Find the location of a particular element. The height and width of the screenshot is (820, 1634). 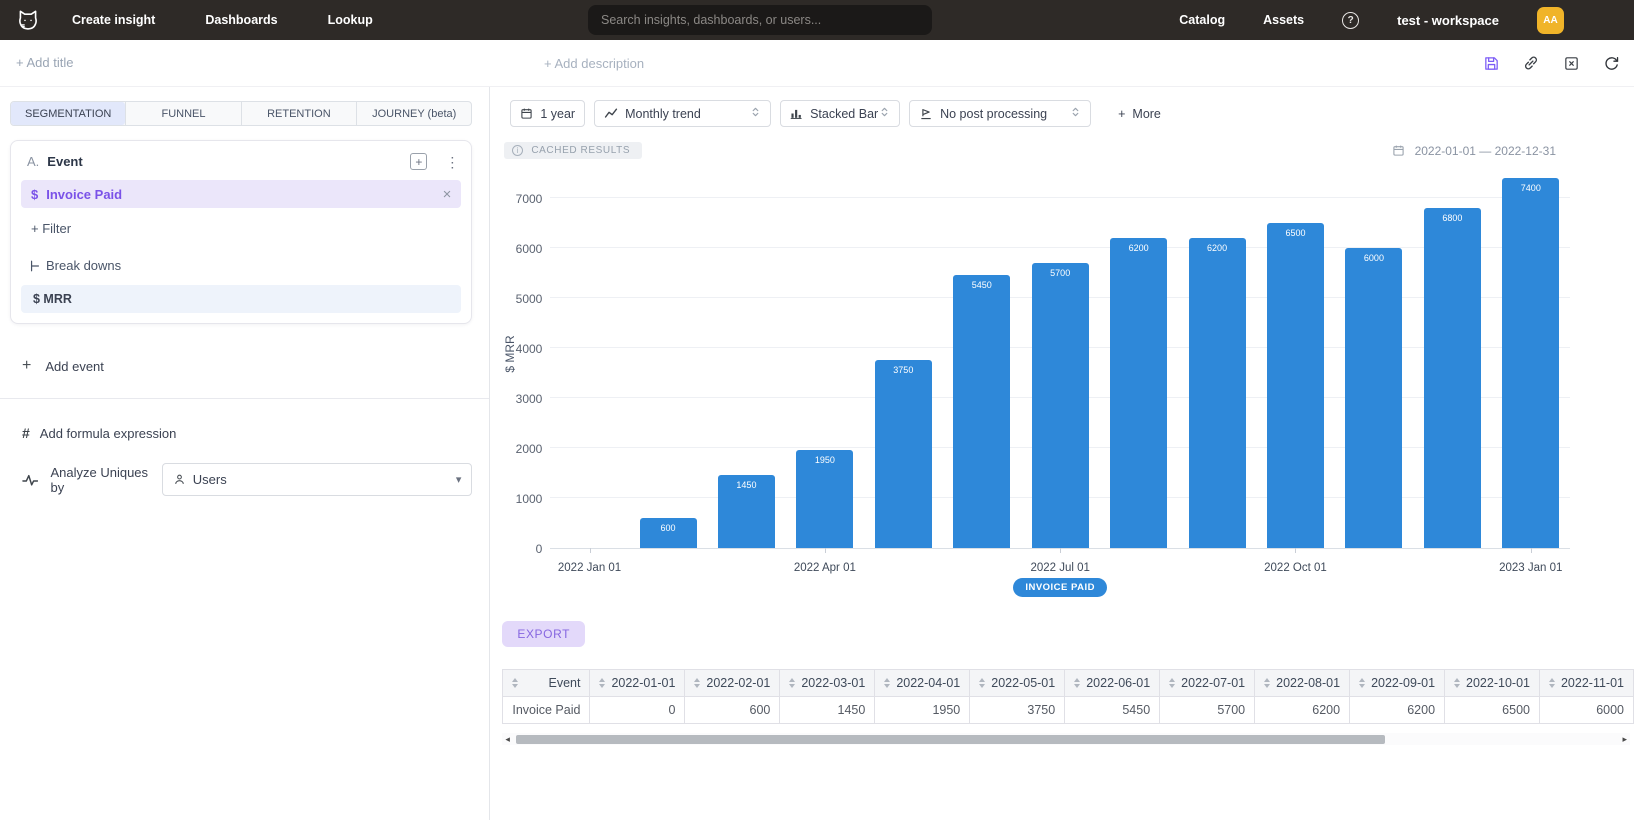

add-title-field: + Add title is located at coordinates (45, 62).